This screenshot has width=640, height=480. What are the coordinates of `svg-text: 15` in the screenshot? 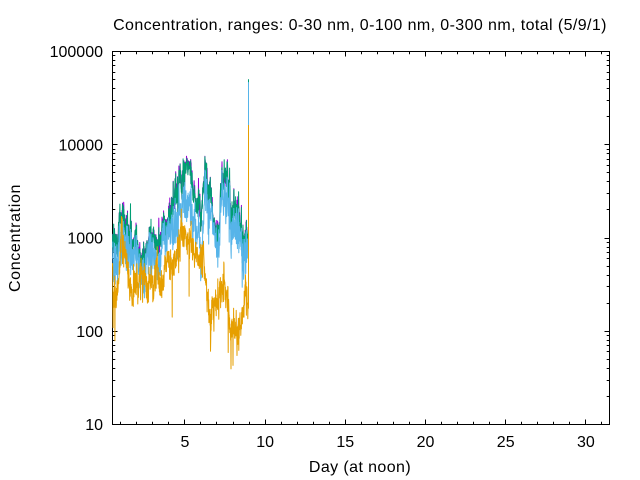 It's located at (345, 442).